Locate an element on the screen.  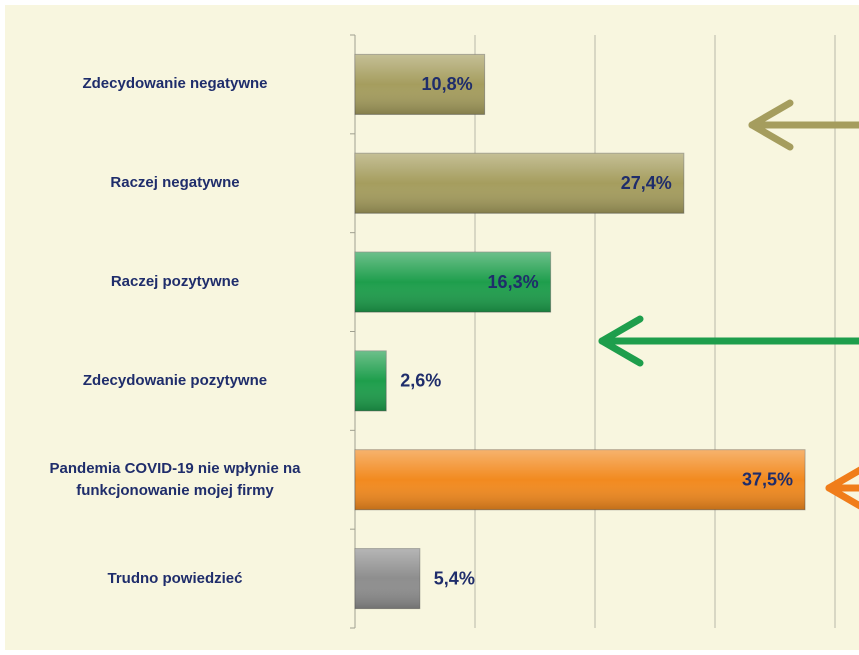
category-label: Raczej negatywne is located at coordinates (175, 183).